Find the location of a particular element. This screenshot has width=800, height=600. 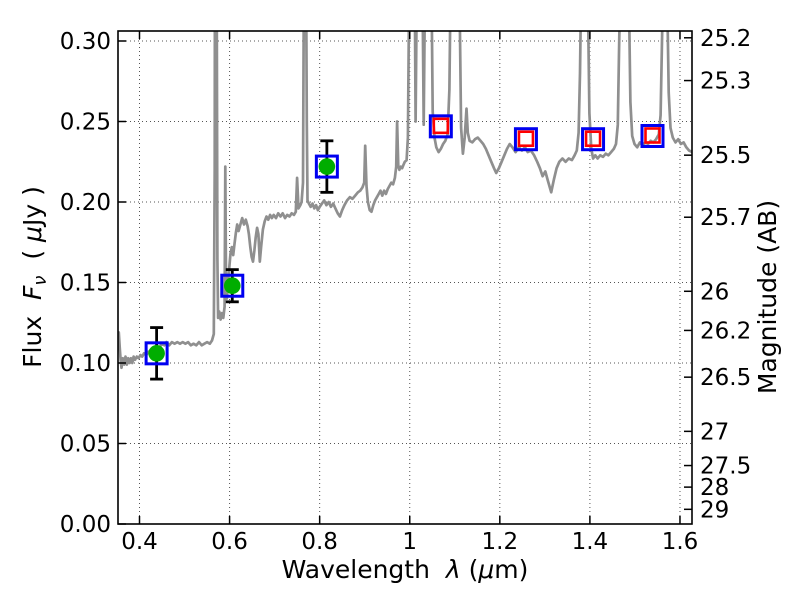

mag-tick-label: 27 is located at coordinates (714, 432).